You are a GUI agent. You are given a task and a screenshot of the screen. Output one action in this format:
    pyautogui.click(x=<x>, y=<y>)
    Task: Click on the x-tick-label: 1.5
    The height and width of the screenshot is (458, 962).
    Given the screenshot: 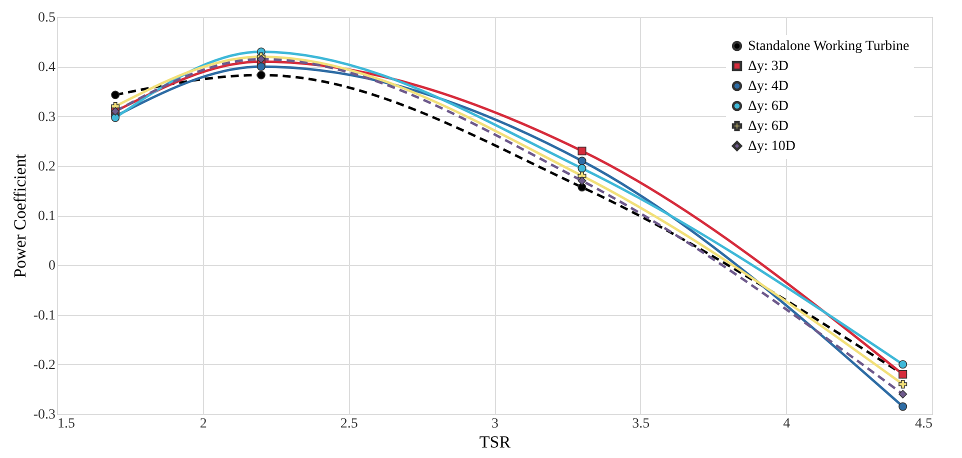 What is the action you would take?
    pyautogui.click(x=66, y=424)
    